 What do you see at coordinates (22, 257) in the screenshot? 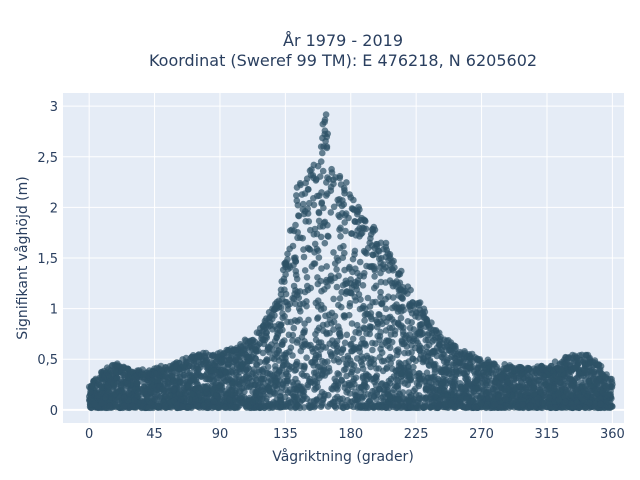
I see `y-axis-title: Signifikant våghöjd (m)` at bounding box center [22, 257].